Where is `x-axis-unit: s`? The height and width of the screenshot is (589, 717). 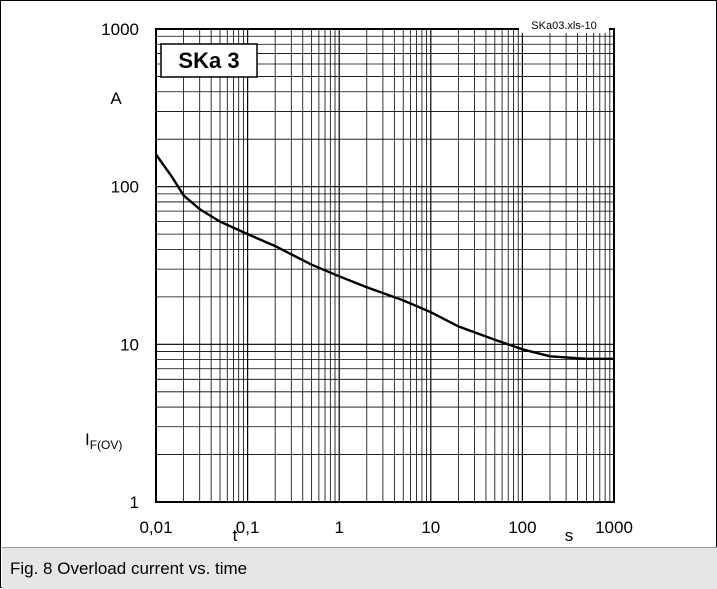 x-axis-unit: s is located at coordinates (569, 535).